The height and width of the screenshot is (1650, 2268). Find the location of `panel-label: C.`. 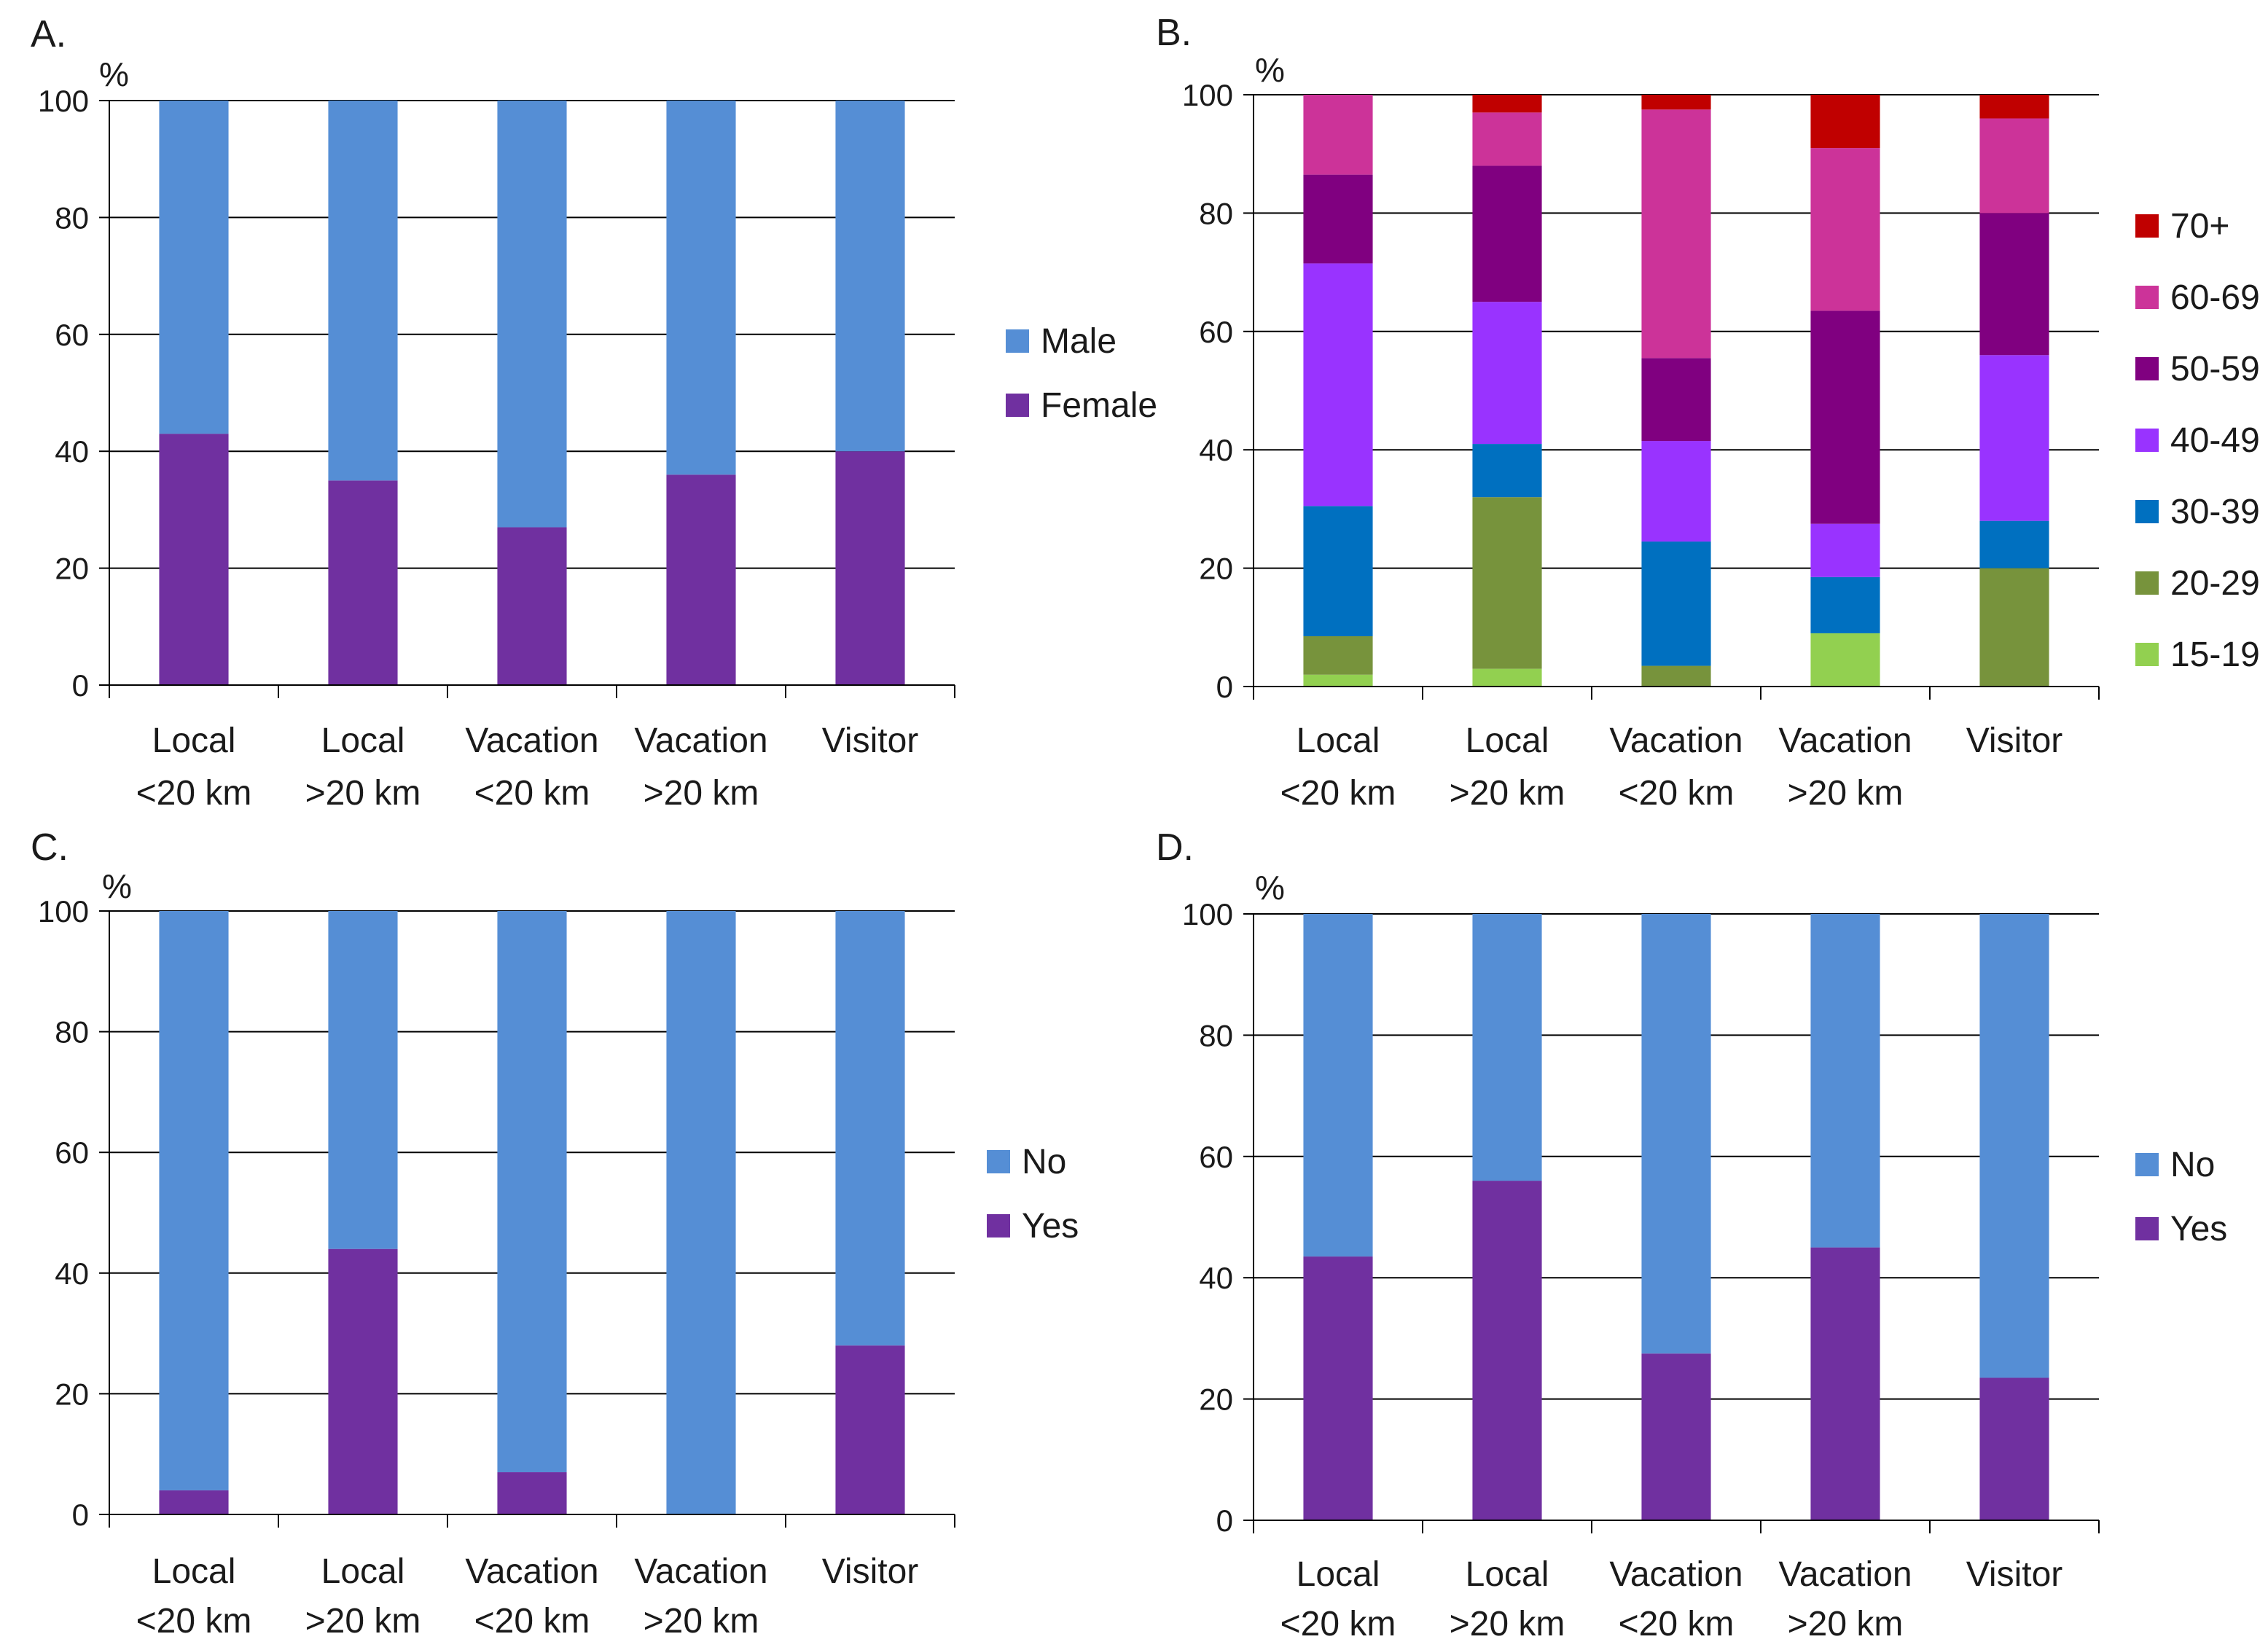

panel-label: C. is located at coordinates (50, 847).